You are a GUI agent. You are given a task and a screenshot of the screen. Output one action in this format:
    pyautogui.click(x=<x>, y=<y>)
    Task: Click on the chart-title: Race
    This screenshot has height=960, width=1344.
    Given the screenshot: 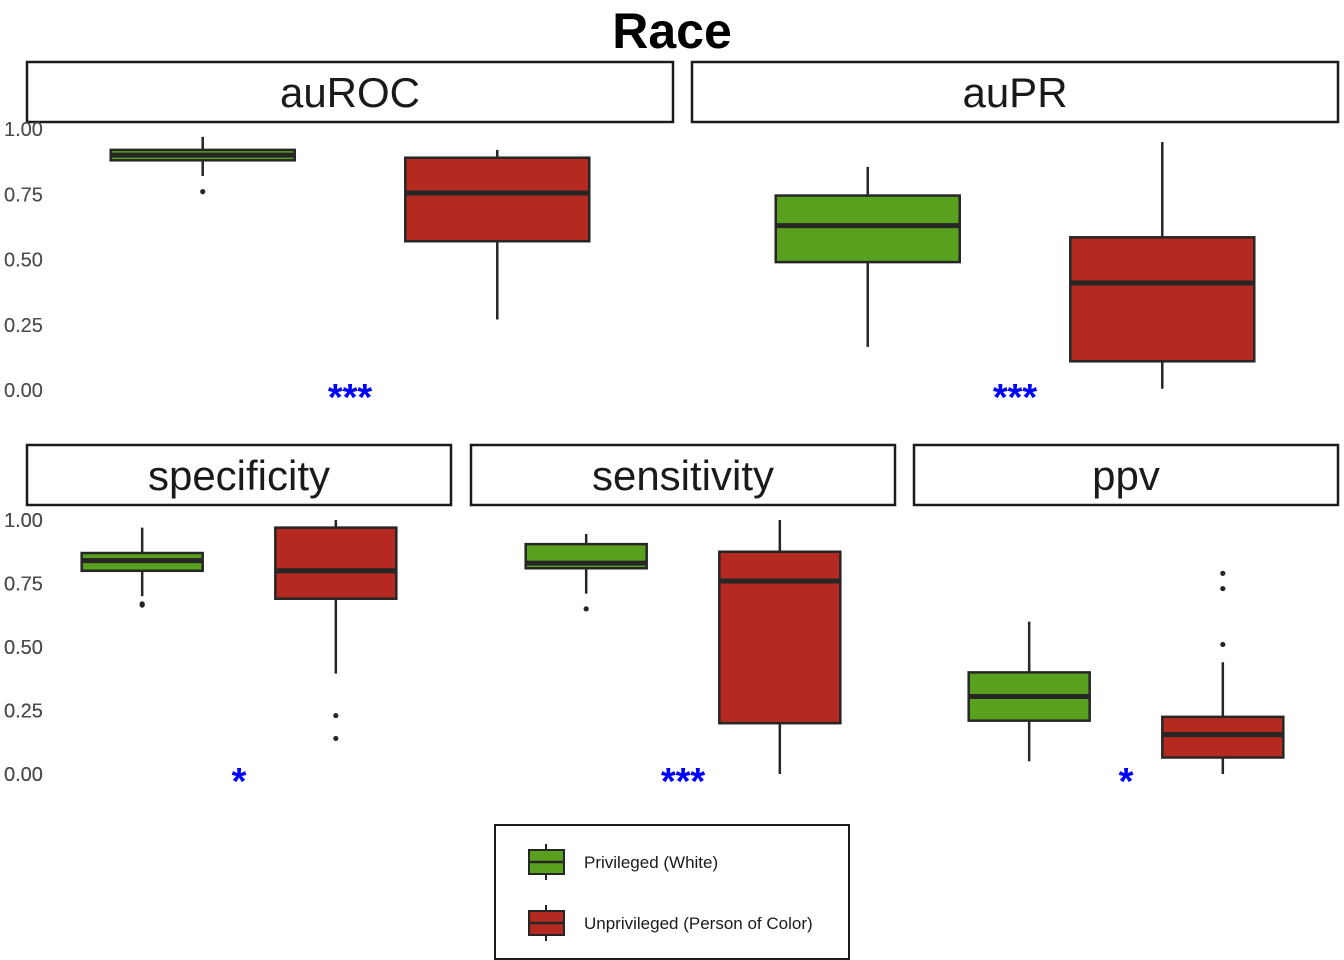 What is the action you would take?
    pyautogui.click(x=672, y=31)
    